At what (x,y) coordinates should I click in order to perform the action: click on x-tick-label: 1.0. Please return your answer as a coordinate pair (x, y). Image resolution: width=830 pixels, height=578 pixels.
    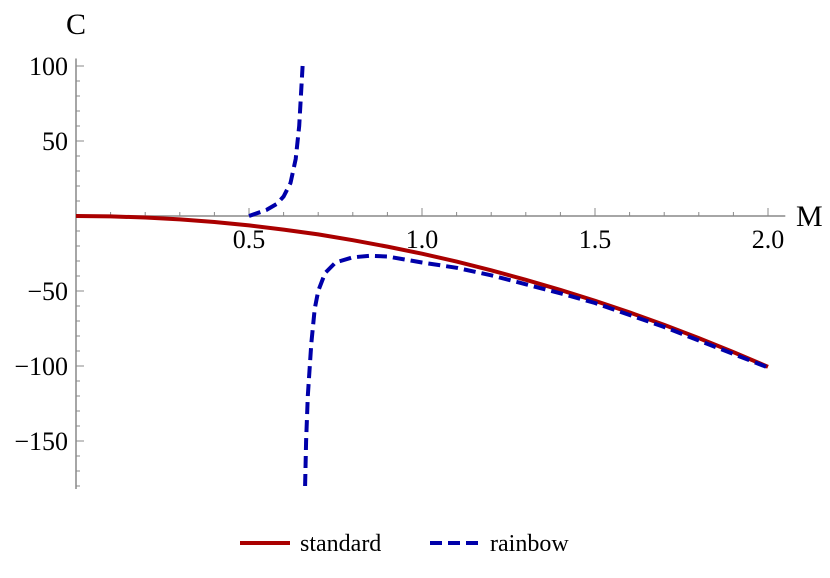
    Looking at the image, I should click on (422, 239).